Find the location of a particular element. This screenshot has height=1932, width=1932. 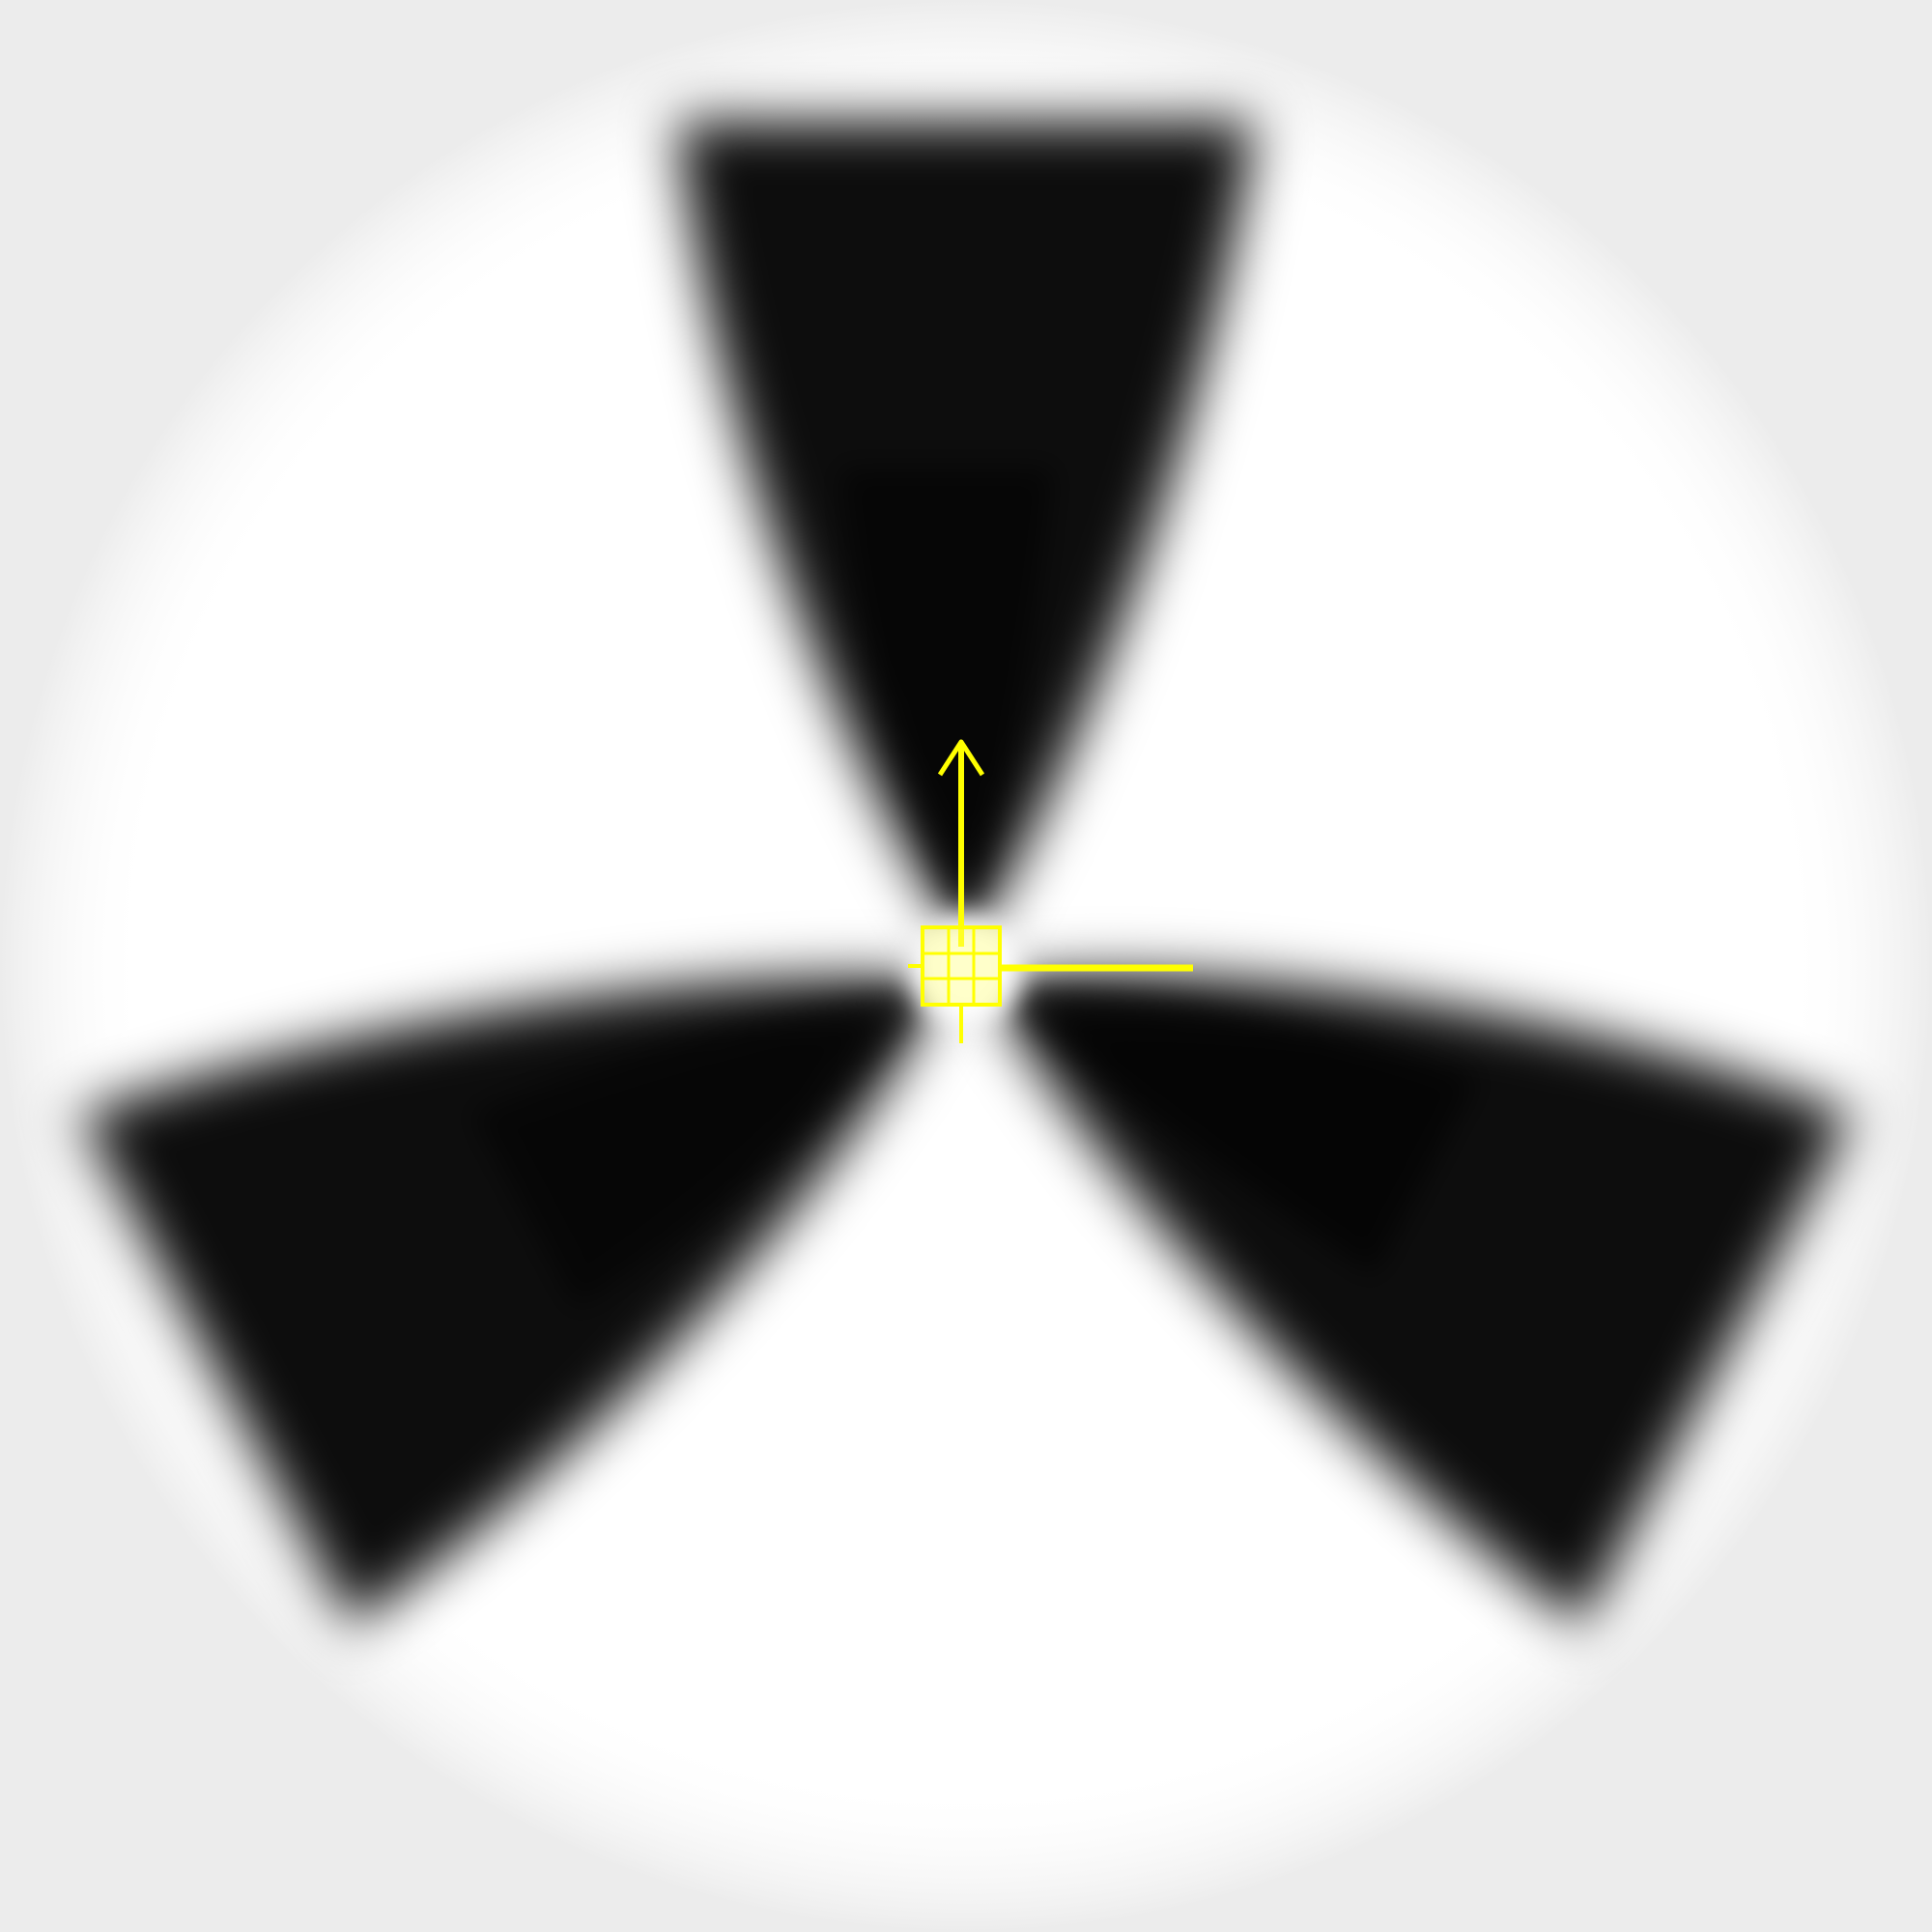

transform-gizmo is located at coordinates (1050, 891).